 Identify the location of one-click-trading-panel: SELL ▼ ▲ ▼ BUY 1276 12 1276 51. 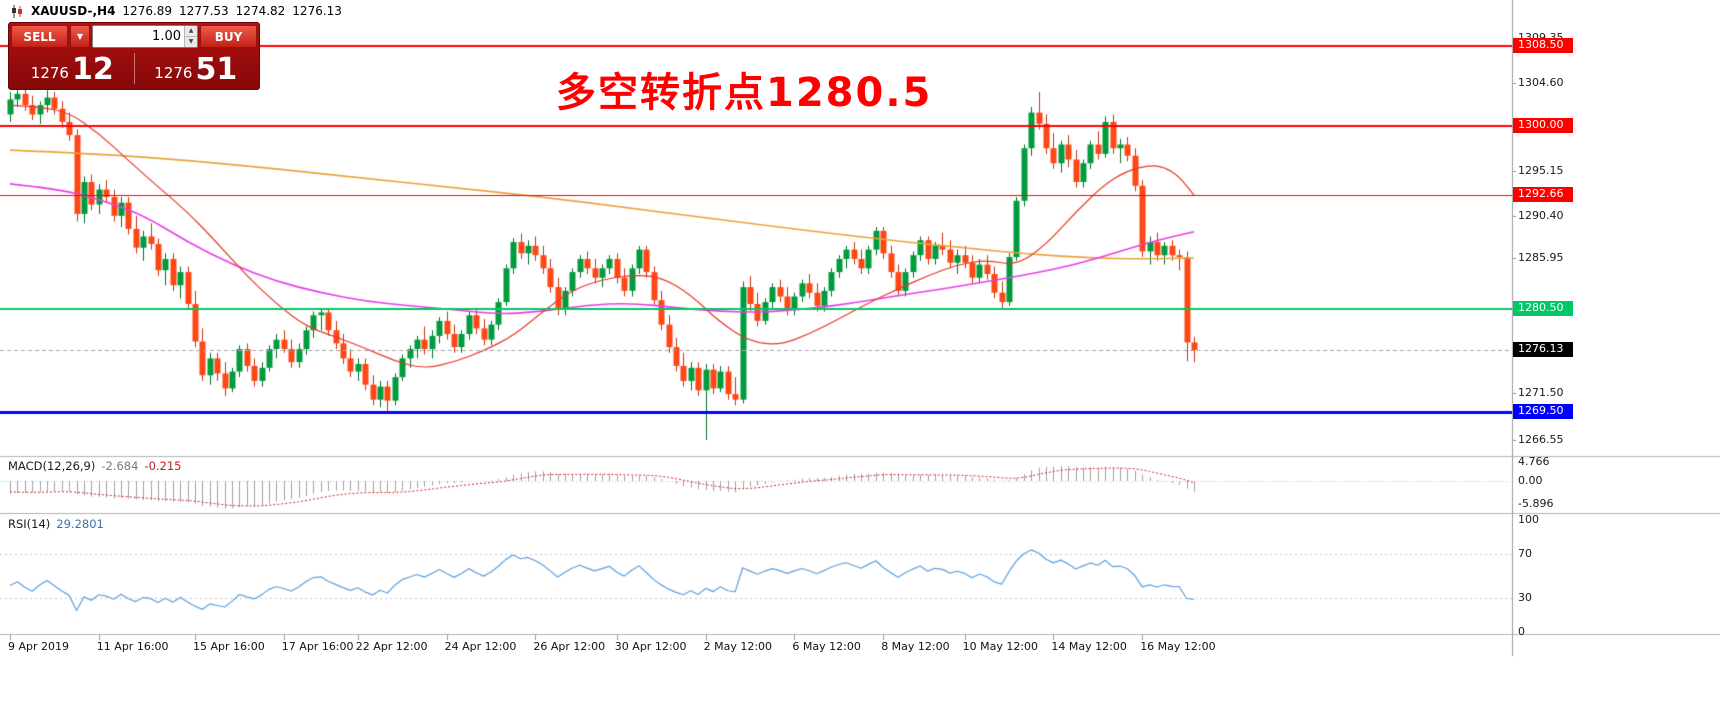
(134, 56).